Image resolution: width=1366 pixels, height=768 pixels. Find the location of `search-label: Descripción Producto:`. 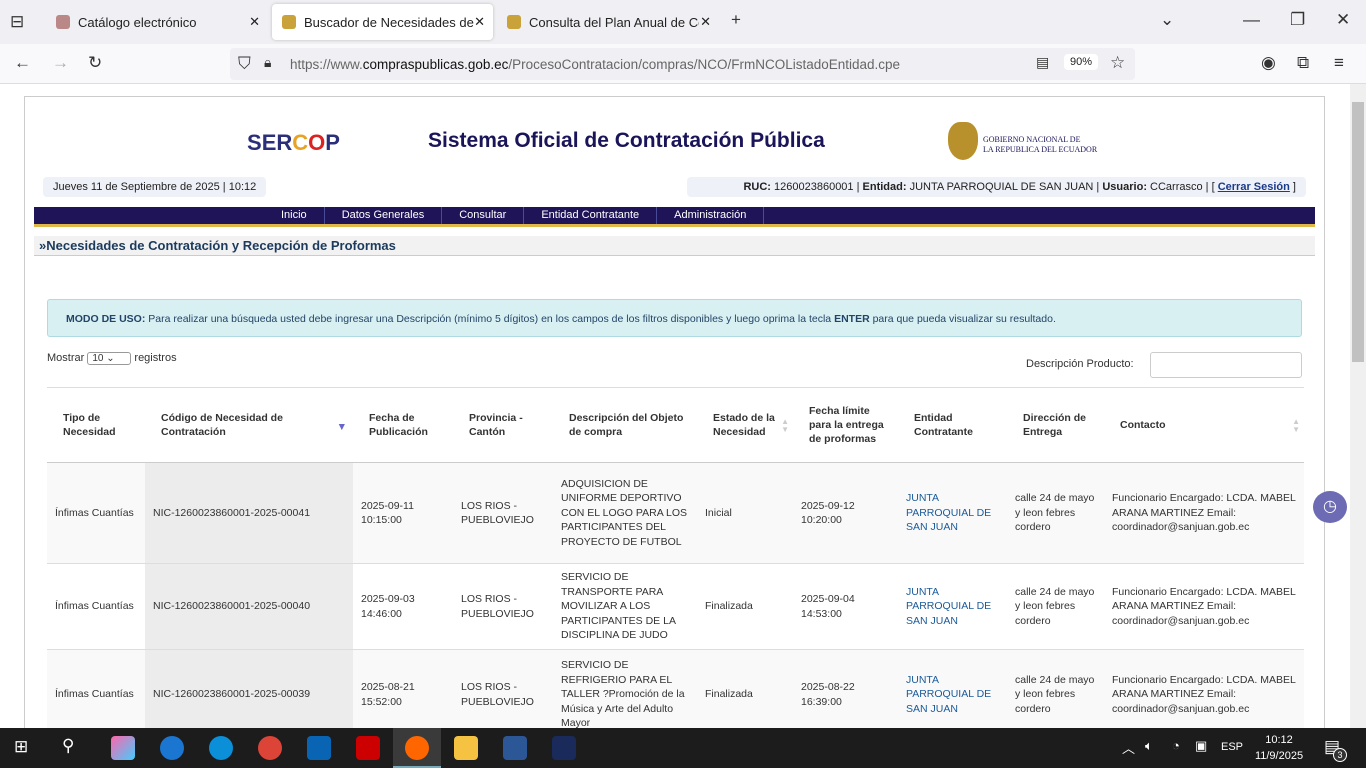

search-label: Descripción Producto: is located at coordinates (1080, 364).